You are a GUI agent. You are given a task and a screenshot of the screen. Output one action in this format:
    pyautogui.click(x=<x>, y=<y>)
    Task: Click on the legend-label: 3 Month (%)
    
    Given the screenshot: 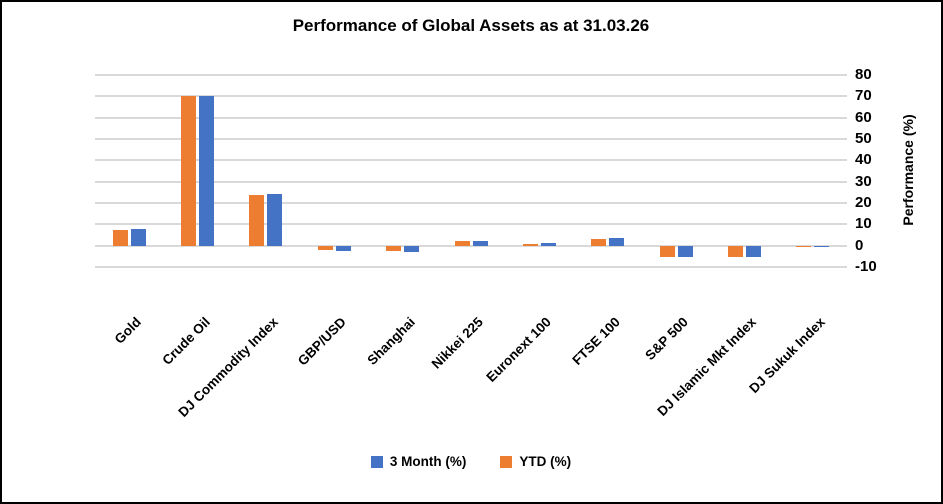 What is the action you would take?
    pyautogui.click(x=428, y=461)
    